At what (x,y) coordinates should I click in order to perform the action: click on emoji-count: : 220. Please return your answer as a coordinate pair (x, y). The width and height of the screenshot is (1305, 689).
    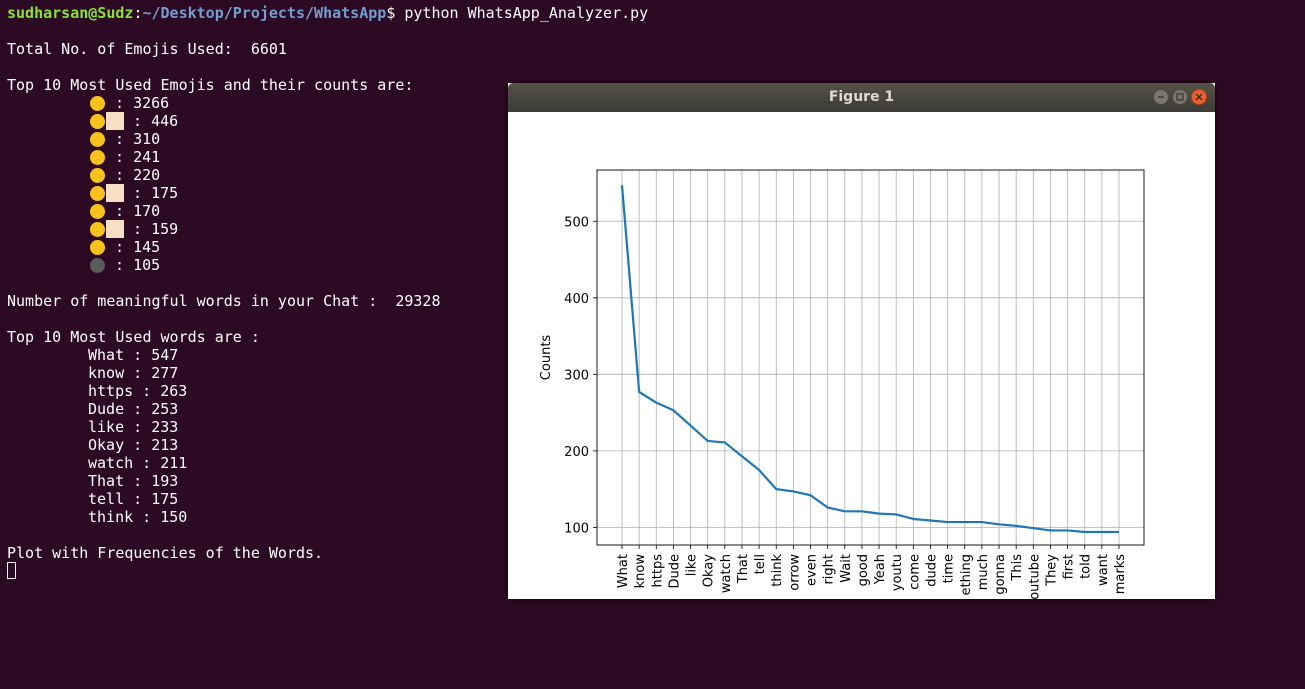
    Looking at the image, I should click on (133, 175).